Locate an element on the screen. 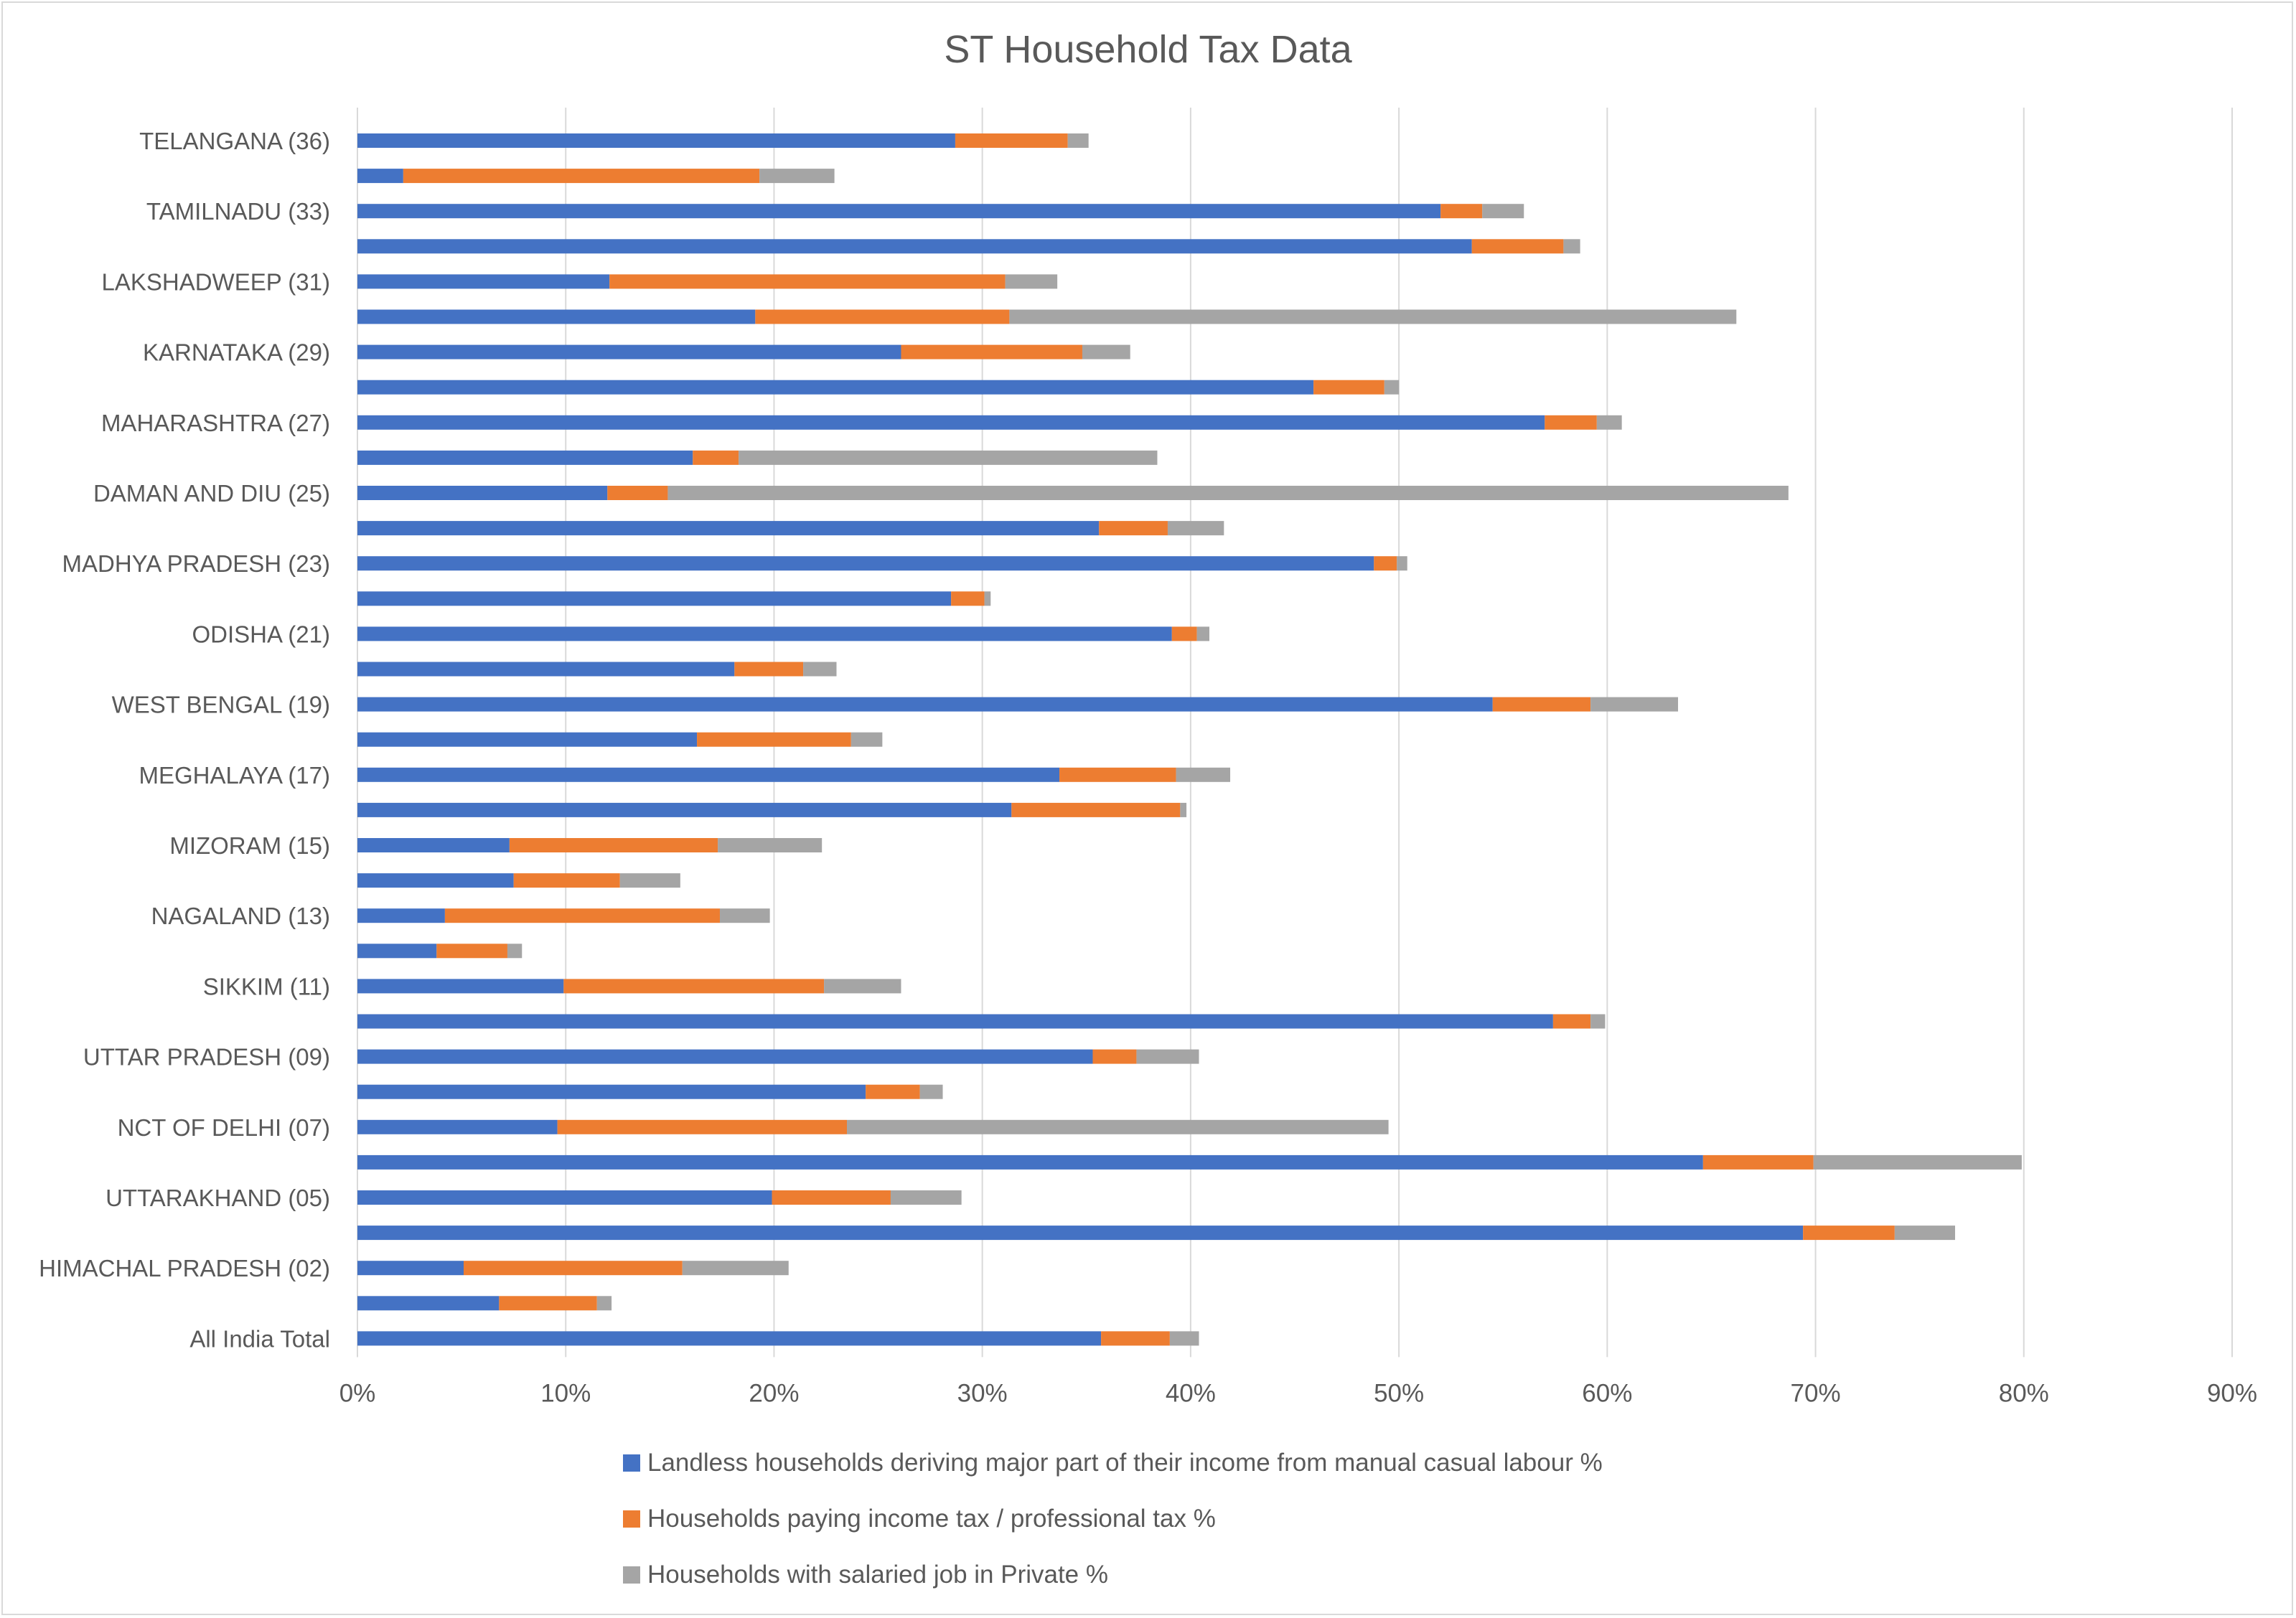  y-tick-label: NAGALAND (13) is located at coordinates (240, 916).